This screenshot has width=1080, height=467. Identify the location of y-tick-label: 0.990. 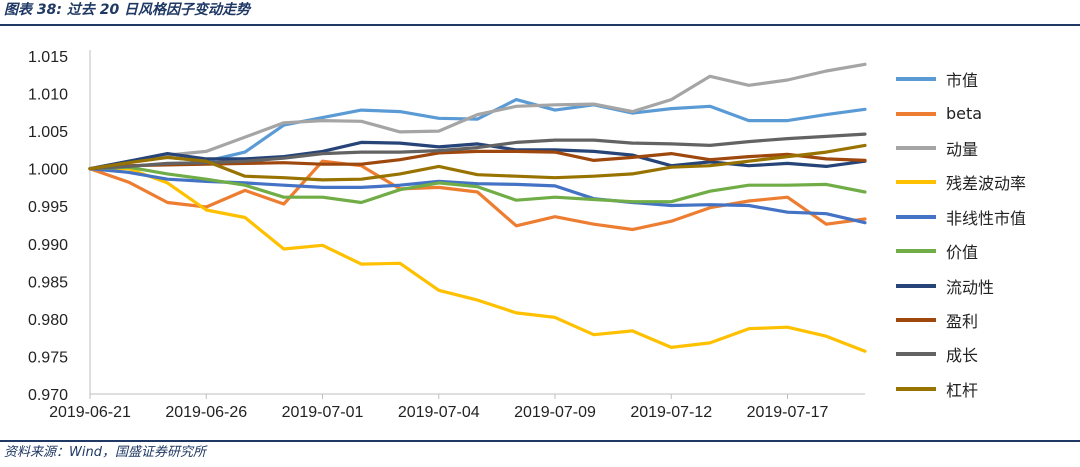
(48, 245).